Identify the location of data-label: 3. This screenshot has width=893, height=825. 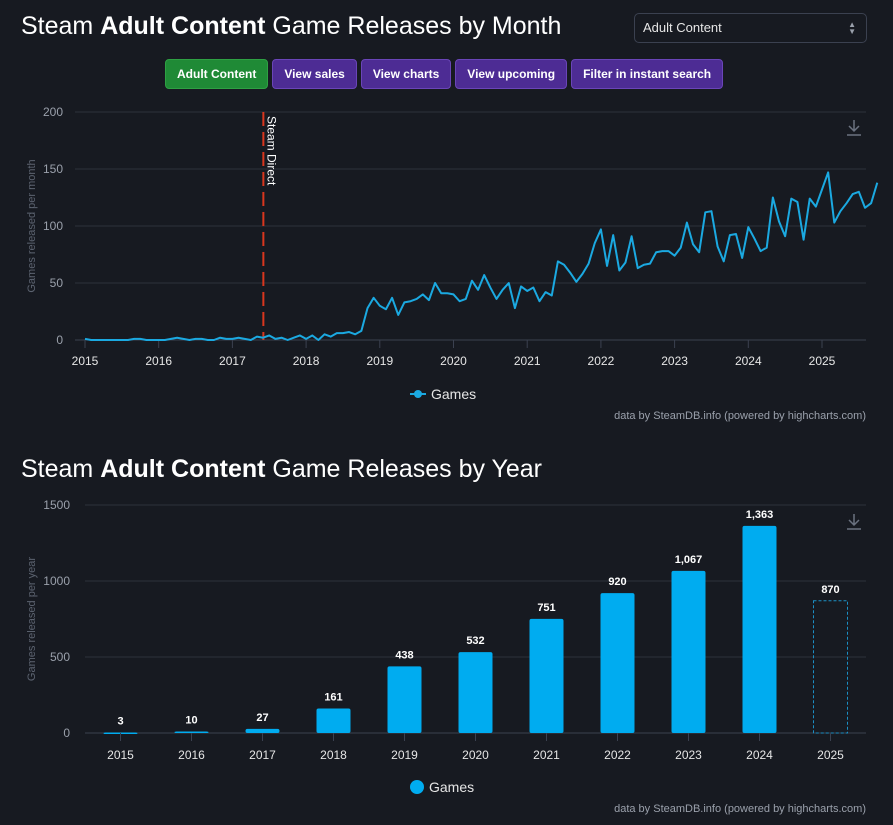
(120, 722).